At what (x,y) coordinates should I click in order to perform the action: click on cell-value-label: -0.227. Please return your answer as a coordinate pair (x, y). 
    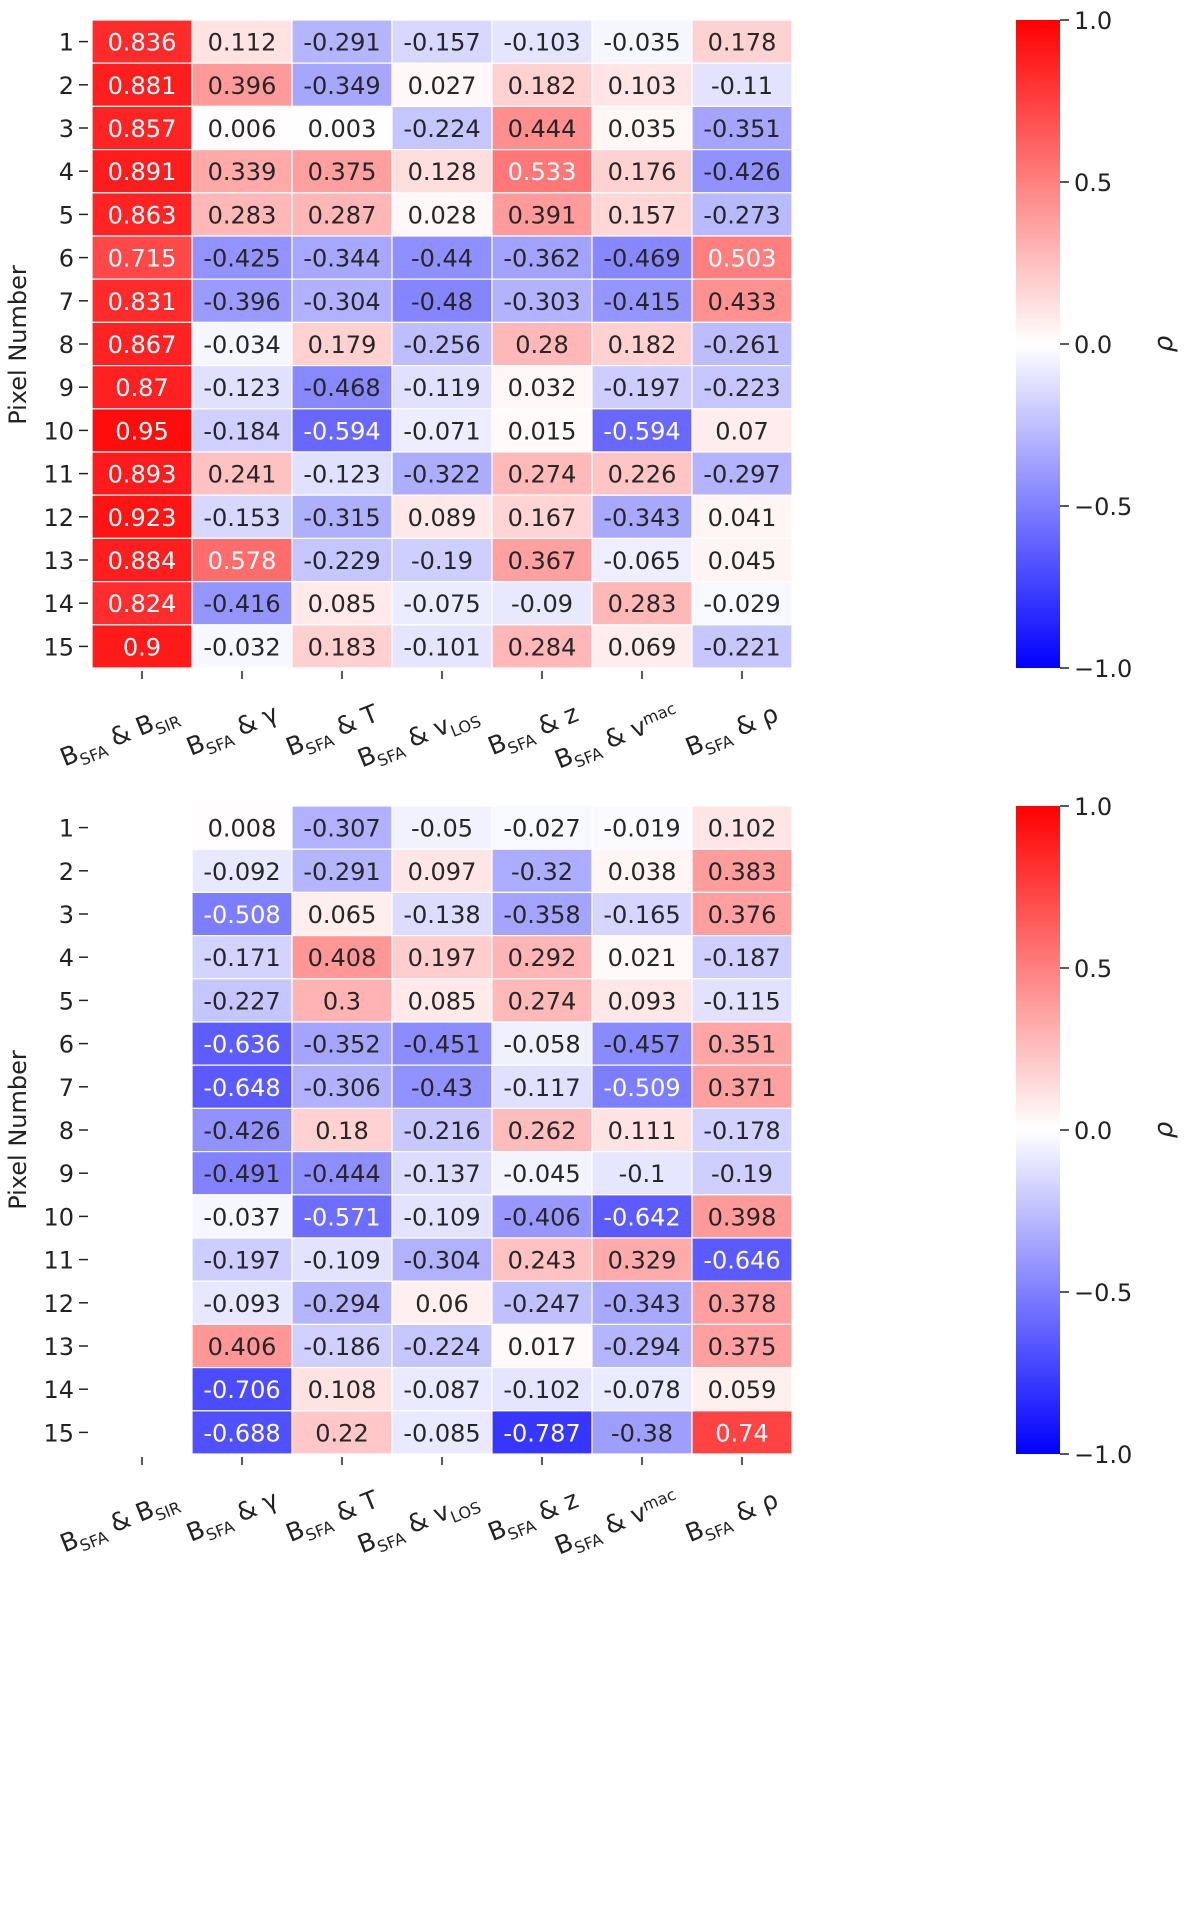
    Looking at the image, I should click on (241, 1001).